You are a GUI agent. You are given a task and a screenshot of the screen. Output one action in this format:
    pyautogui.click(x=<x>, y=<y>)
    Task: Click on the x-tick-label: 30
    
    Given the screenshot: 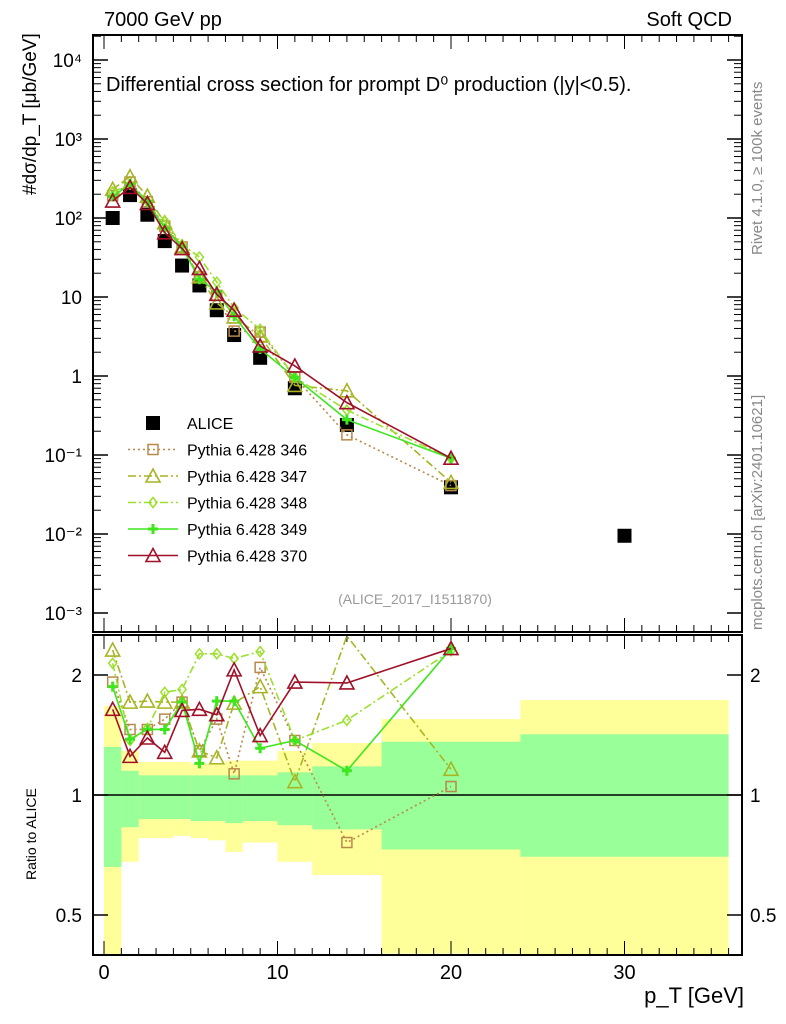 What is the action you would take?
    pyautogui.click(x=624, y=973)
    